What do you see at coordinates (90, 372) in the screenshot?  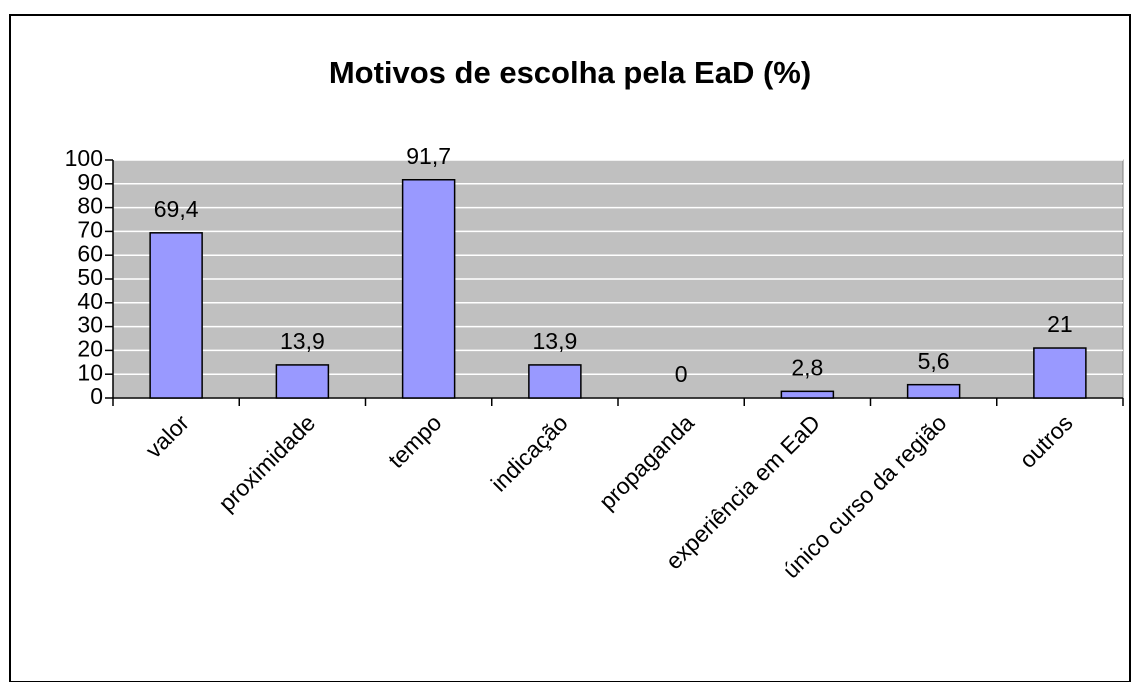 I see `y-tick-label: 10` at bounding box center [90, 372].